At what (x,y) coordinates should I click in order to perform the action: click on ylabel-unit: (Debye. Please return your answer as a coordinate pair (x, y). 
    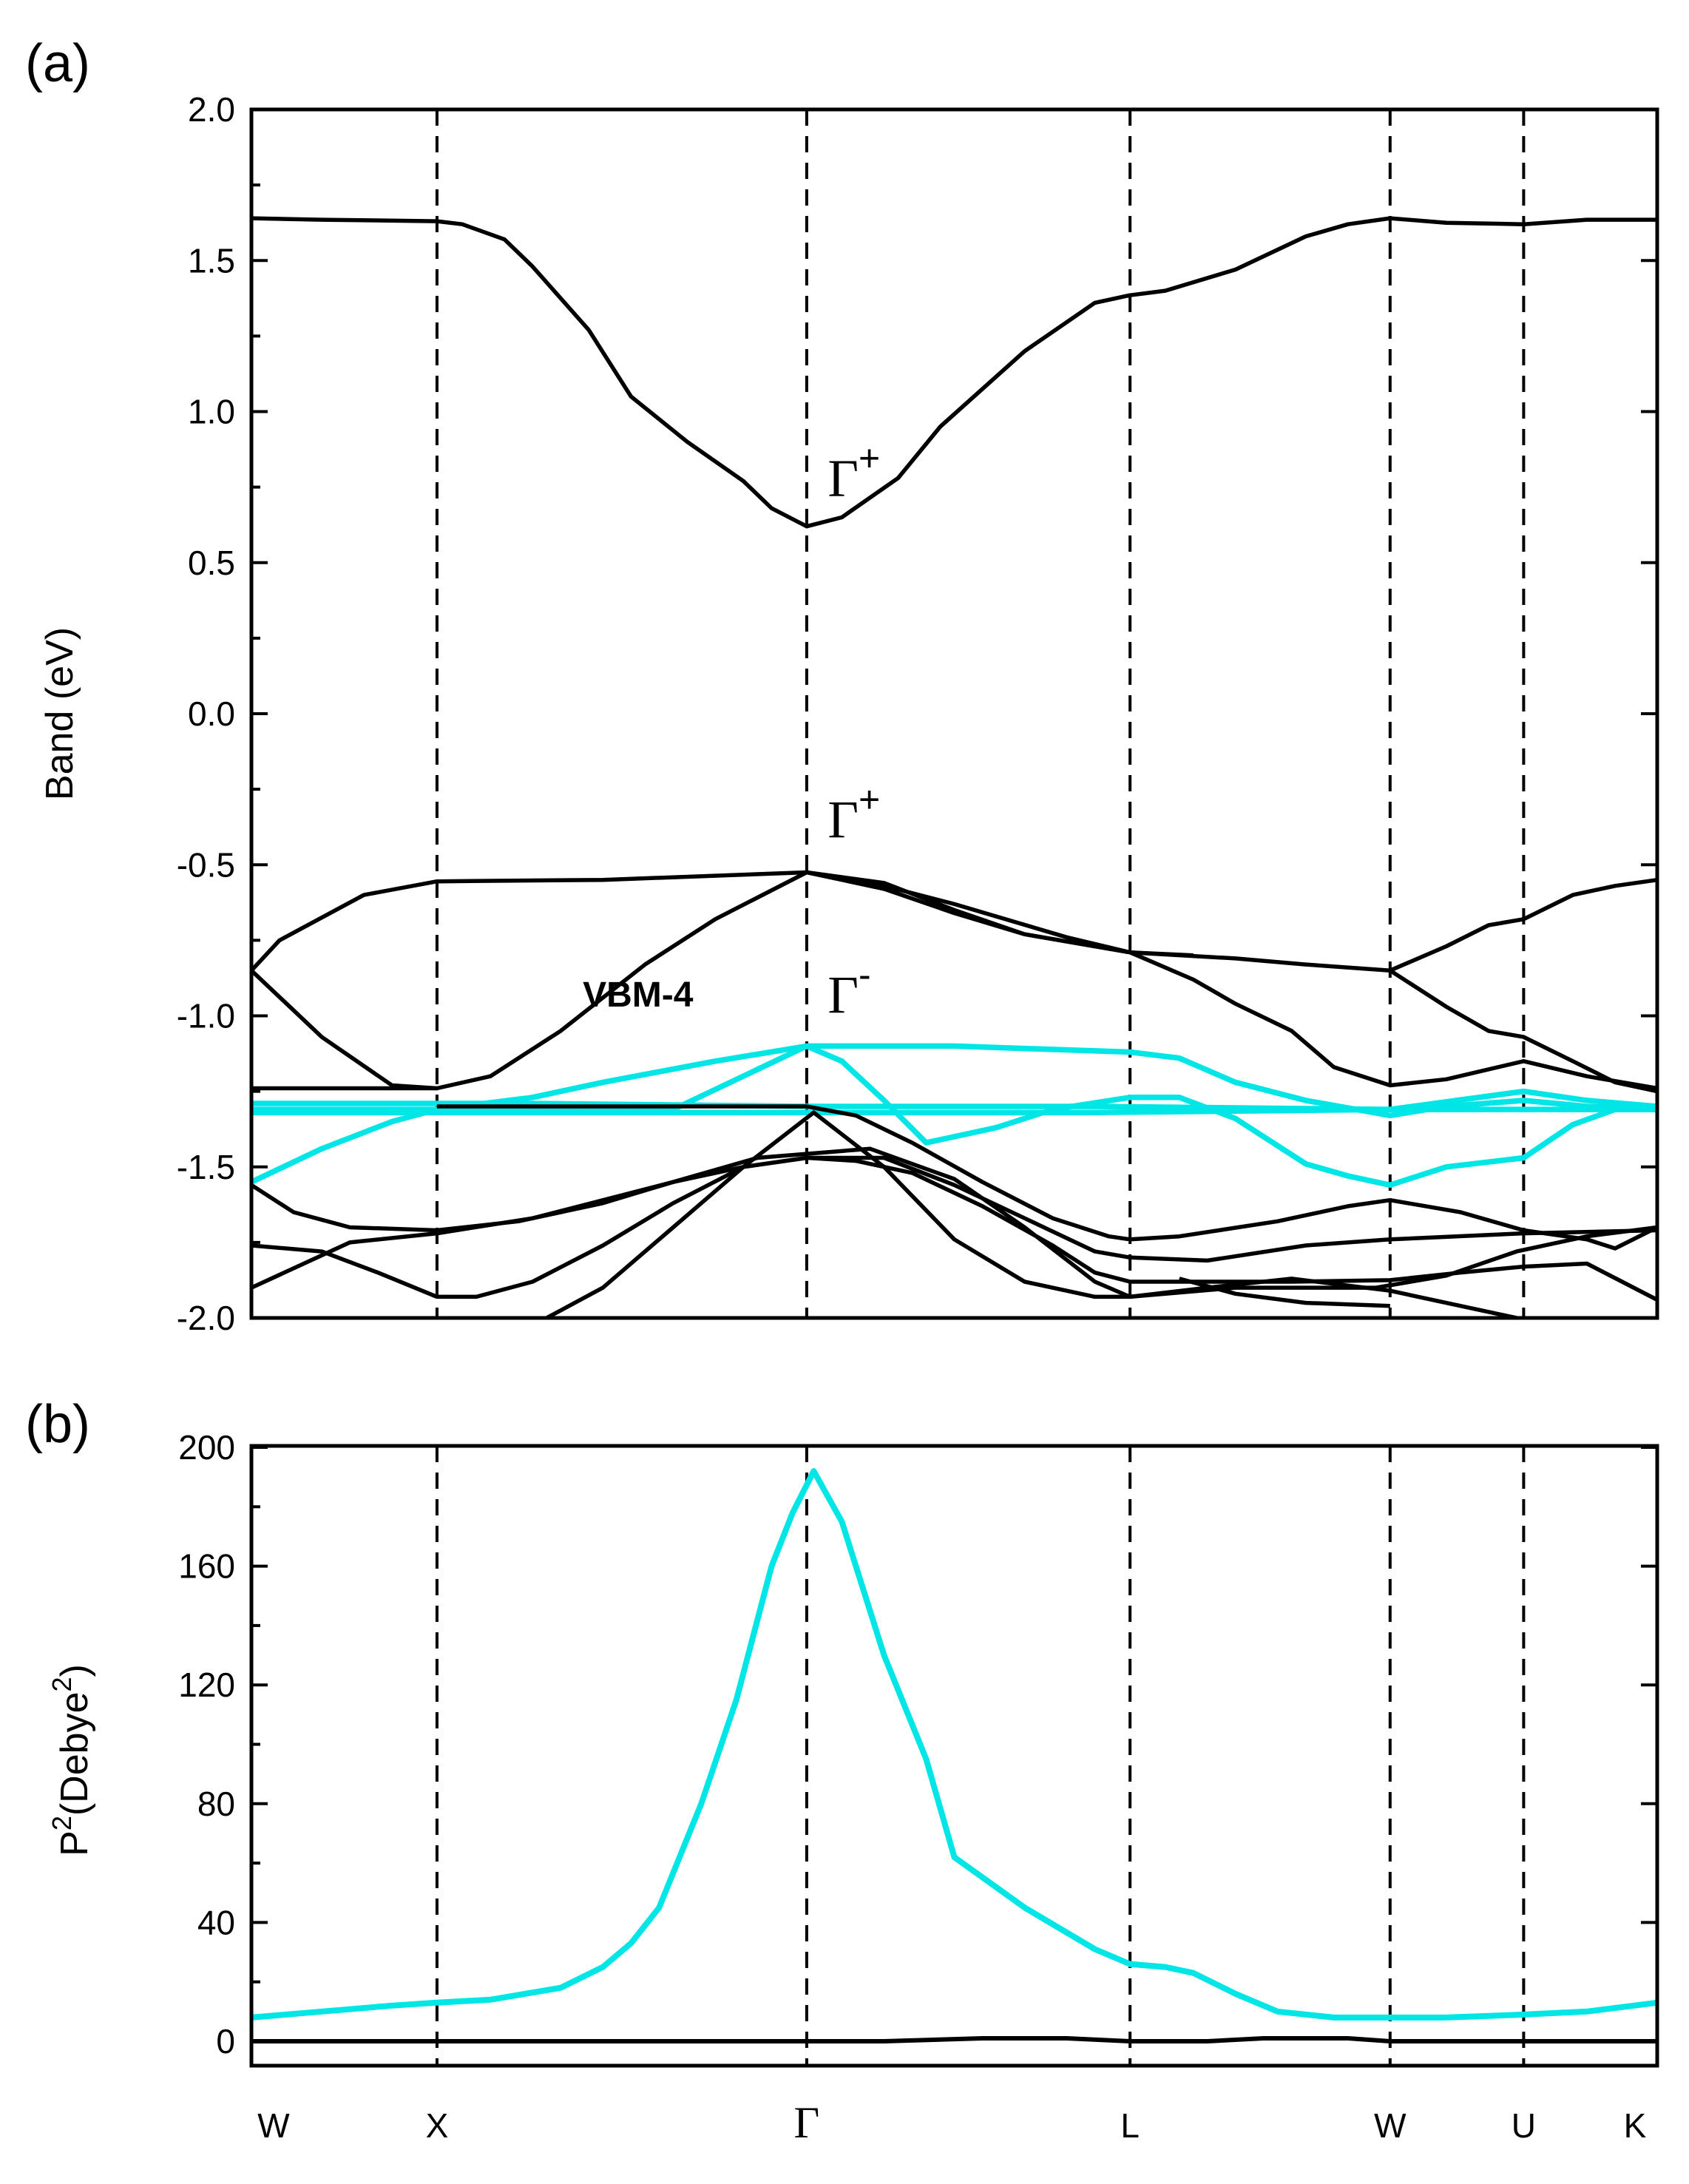
    Looking at the image, I should click on (74, 1754).